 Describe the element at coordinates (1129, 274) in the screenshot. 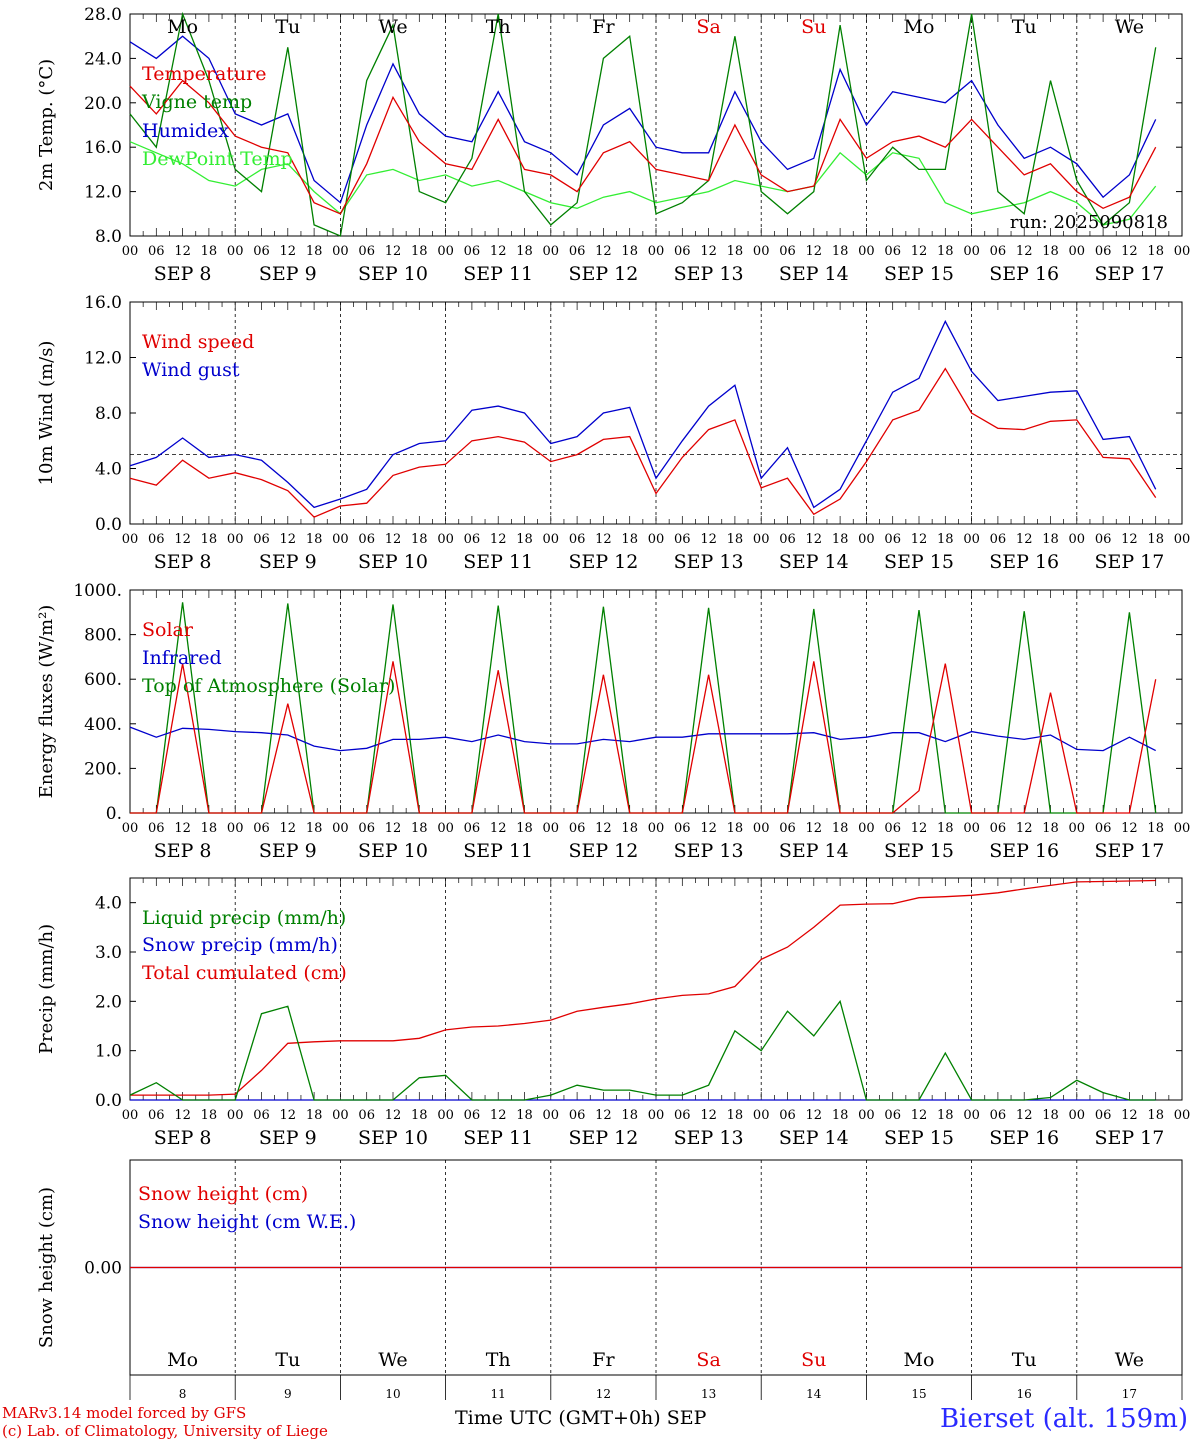

I see `x-date-label: SEP 17` at that location.